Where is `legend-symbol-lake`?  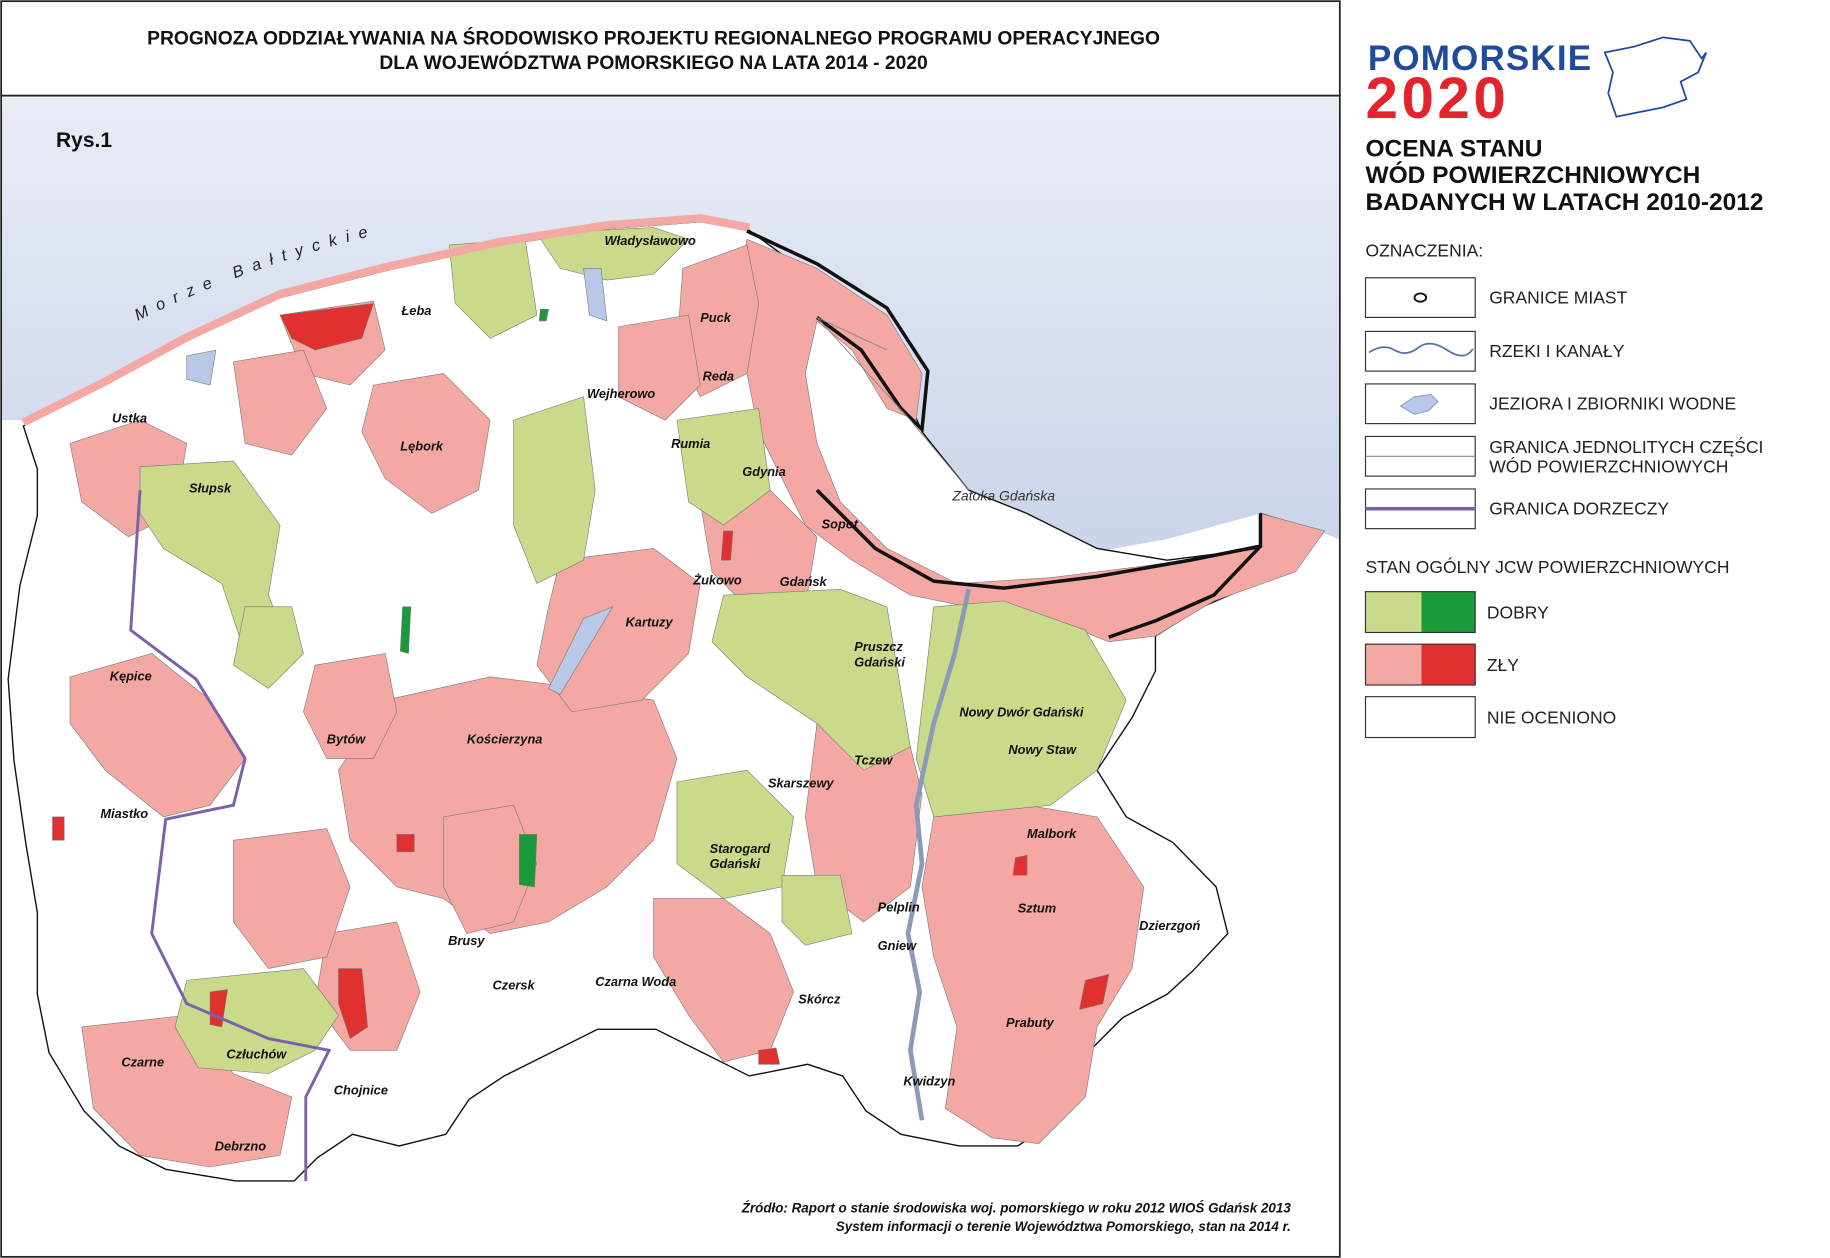 legend-symbol-lake is located at coordinates (1419, 404).